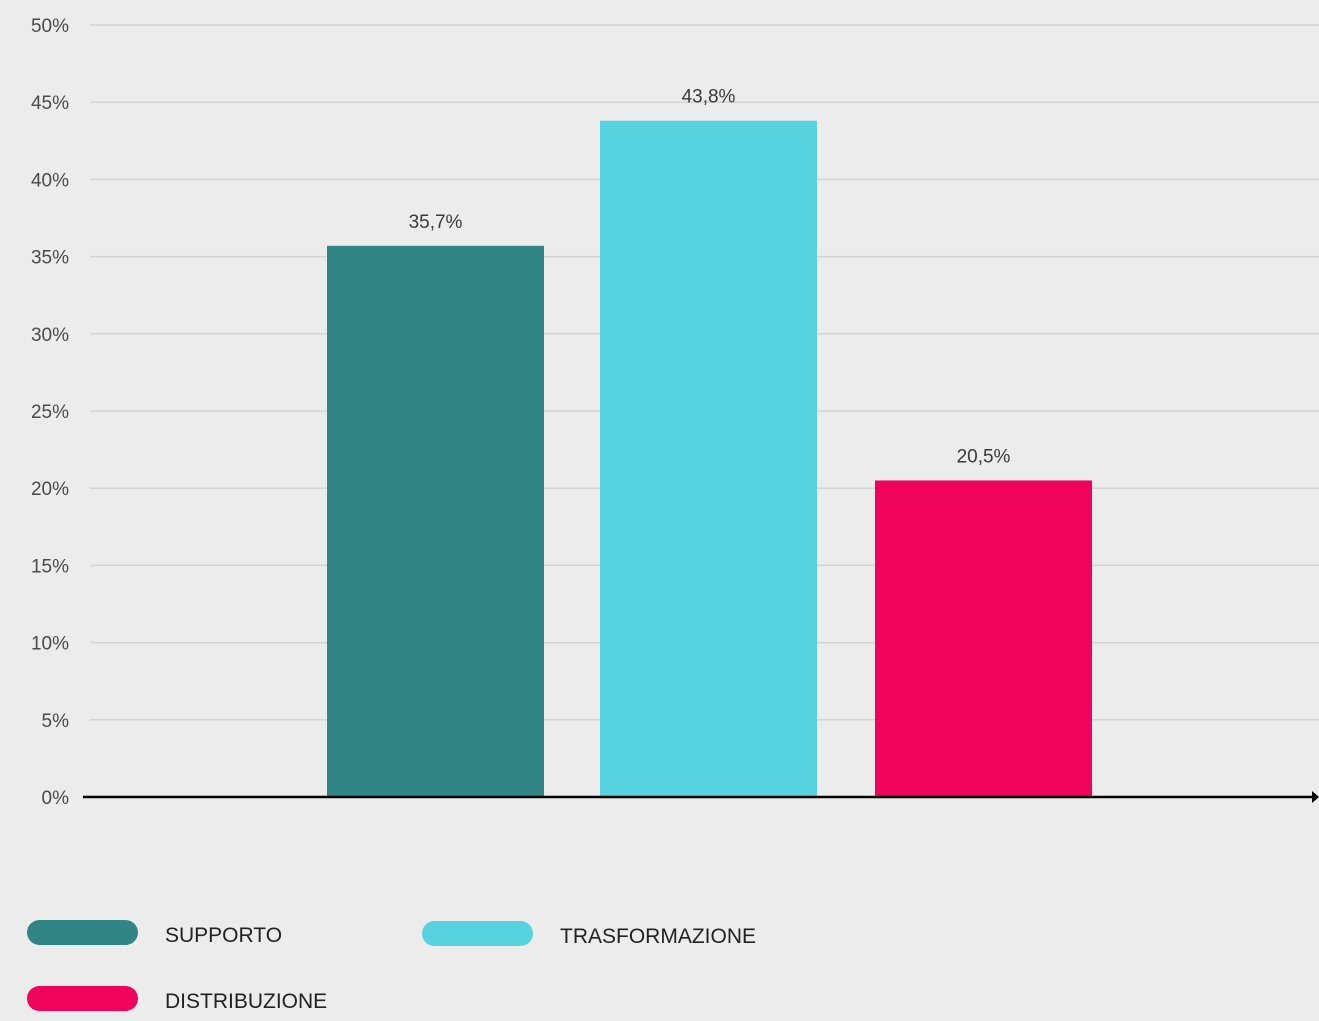 This screenshot has height=1021, width=1319. Describe the element at coordinates (477, 933) in the screenshot. I see `legend-swatch-trasformazione` at that location.